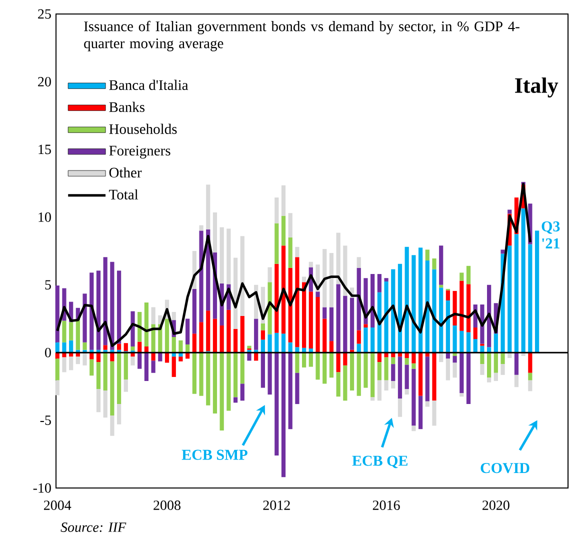 The width and height of the screenshot is (569, 551). I want to click on legend-label: Banks, so click(127, 107).